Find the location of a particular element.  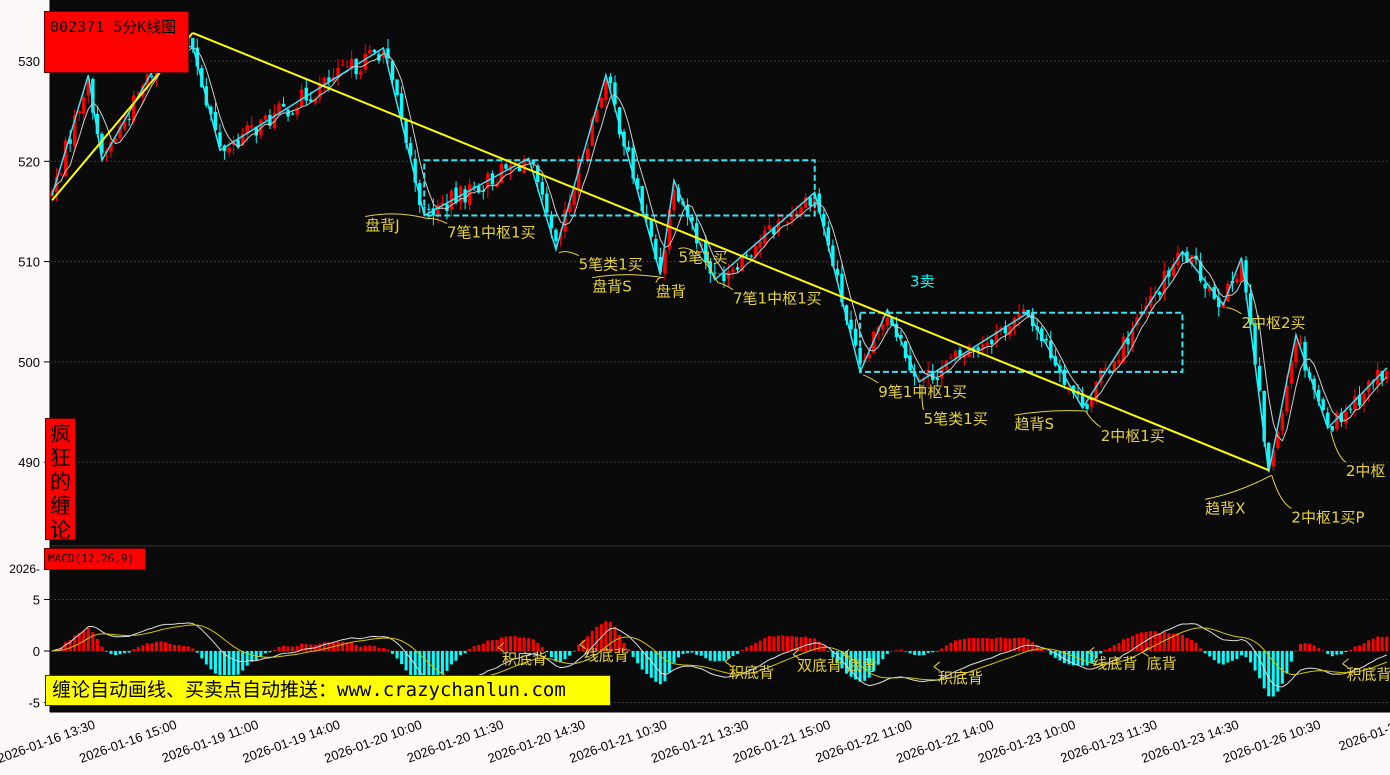

side-label-text: 疯狂的缠论 is located at coordinates (60, 482).